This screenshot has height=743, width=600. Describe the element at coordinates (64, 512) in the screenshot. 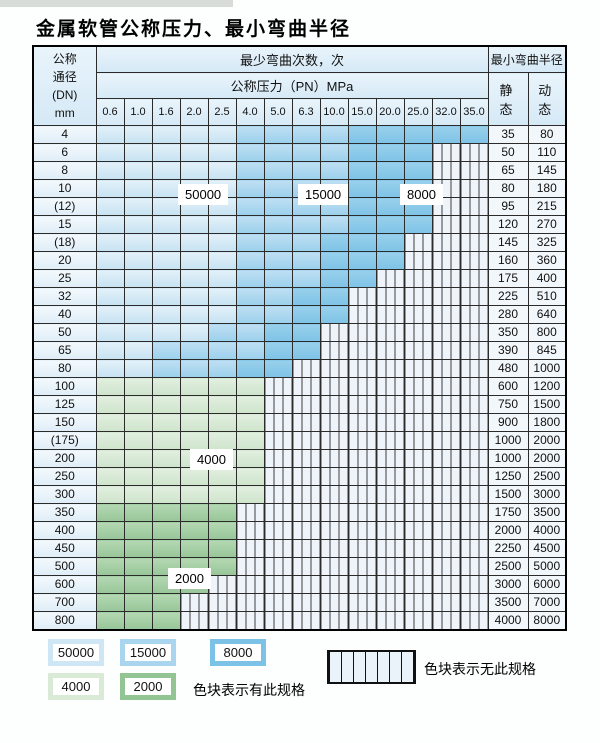

I see `dn-label: 350` at that location.